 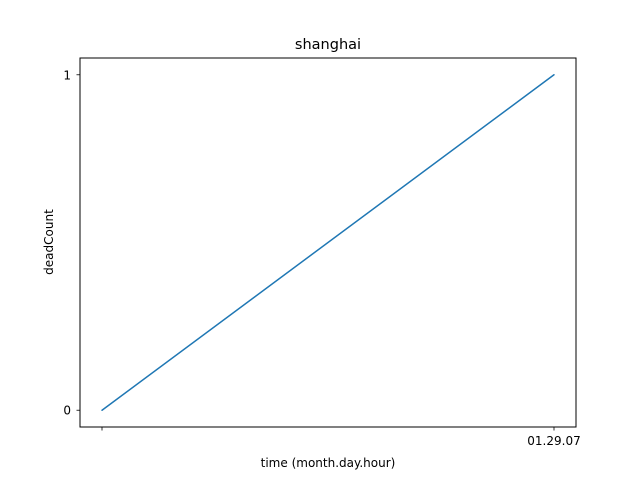 What do you see at coordinates (49, 242) in the screenshot?
I see `y-axis-label: deadCount` at bounding box center [49, 242].